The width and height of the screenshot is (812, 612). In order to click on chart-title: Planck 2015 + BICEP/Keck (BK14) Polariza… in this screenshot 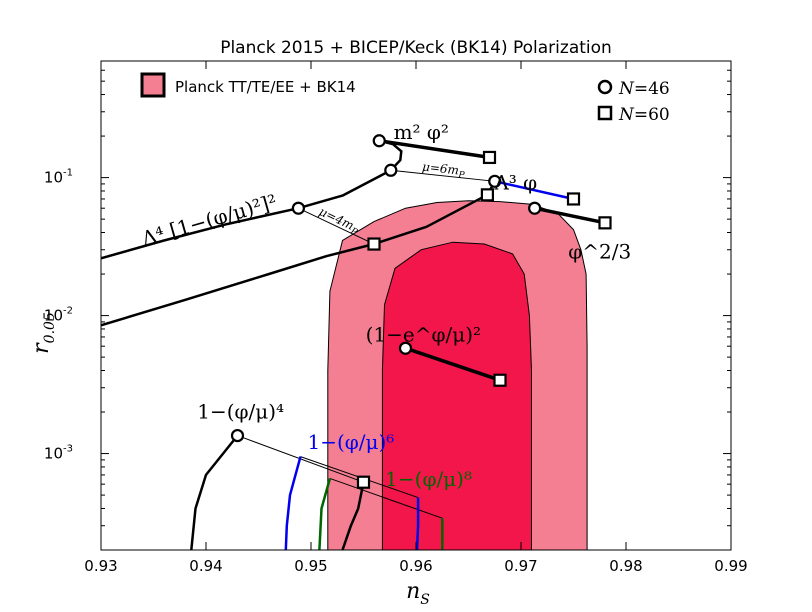, I will do `click(416, 48)`.